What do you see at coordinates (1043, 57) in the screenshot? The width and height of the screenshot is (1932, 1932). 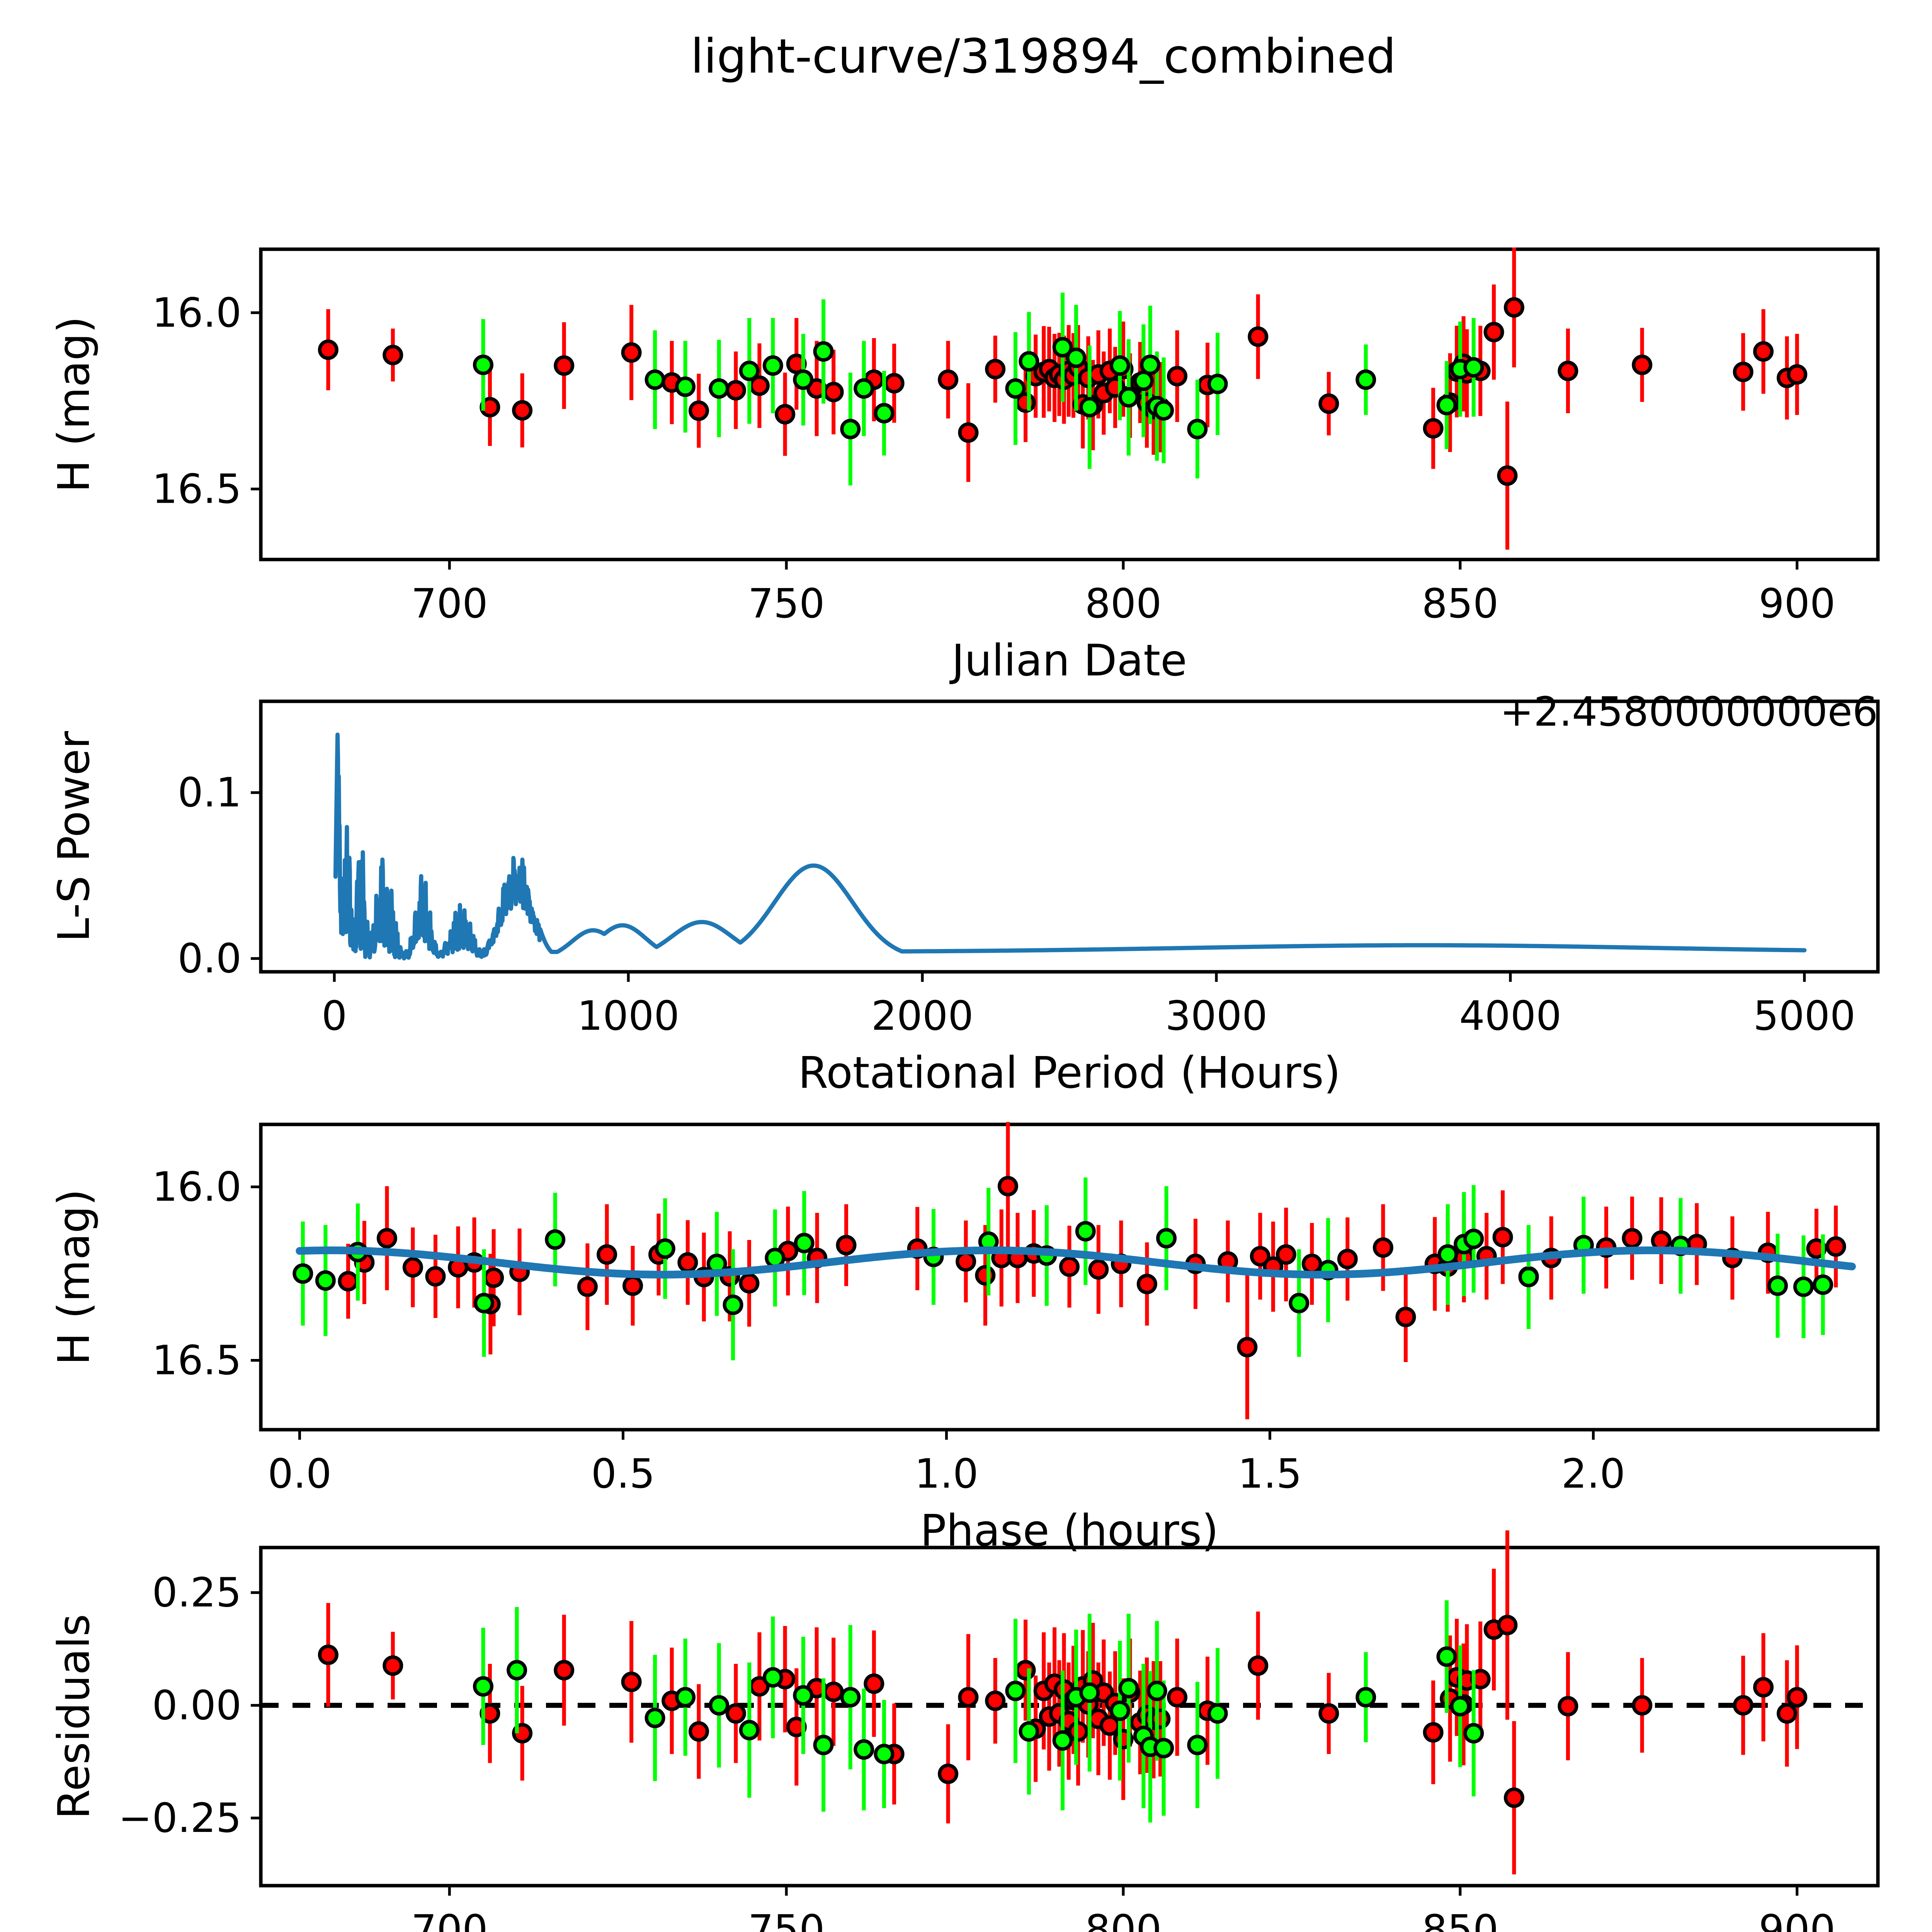 I see `page-title: light-curve/319894_combined` at bounding box center [1043, 57].